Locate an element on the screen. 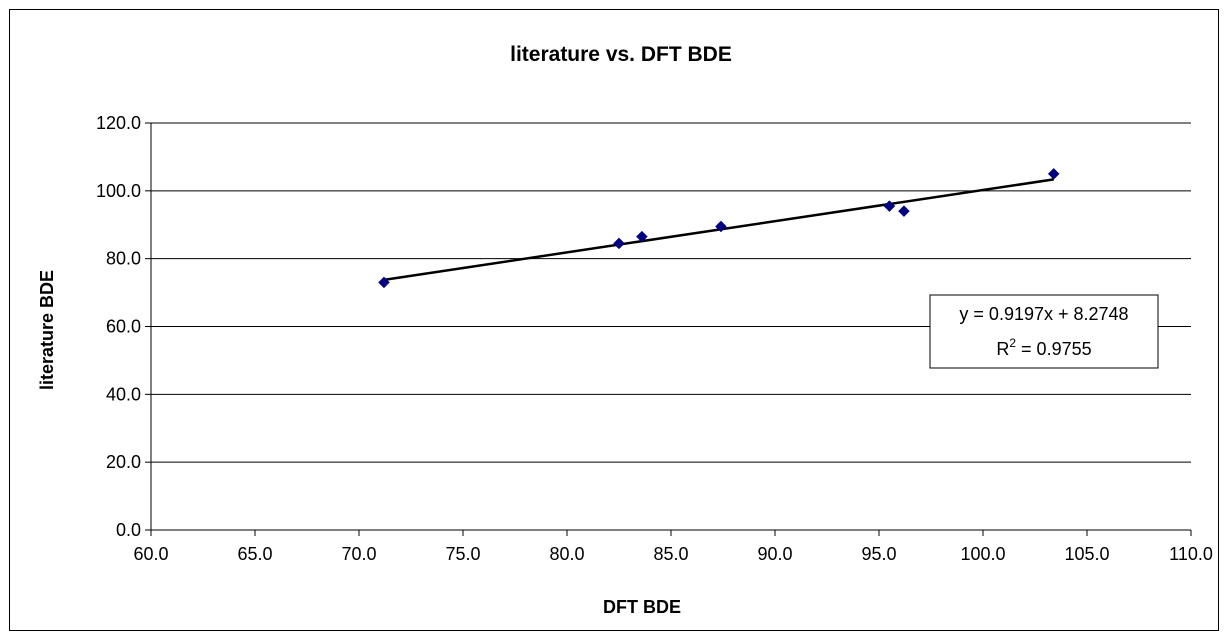 This screenshot has height=639, width=1227. trendline-label: y = 0.9197x + 8.2748 R2 = 0.9755 is located at coordinates (1044, 331).